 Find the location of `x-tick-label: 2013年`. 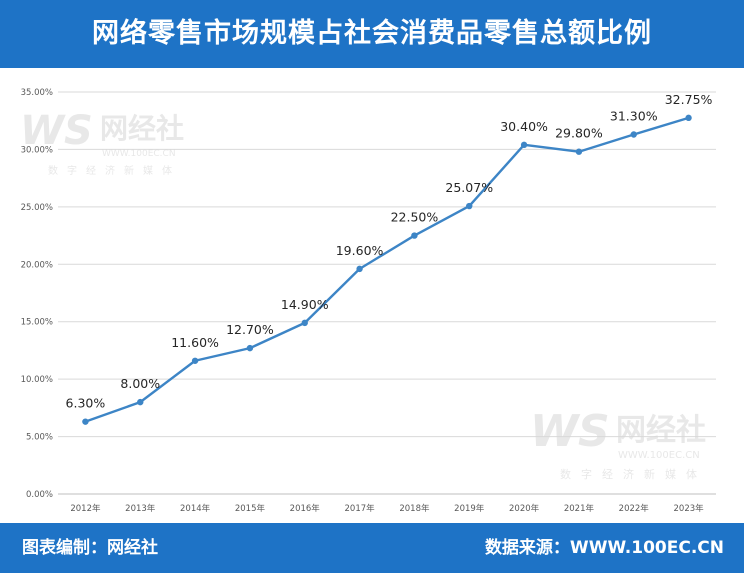

x-tick-label: 2013年 is located at coordinates (140, 508).